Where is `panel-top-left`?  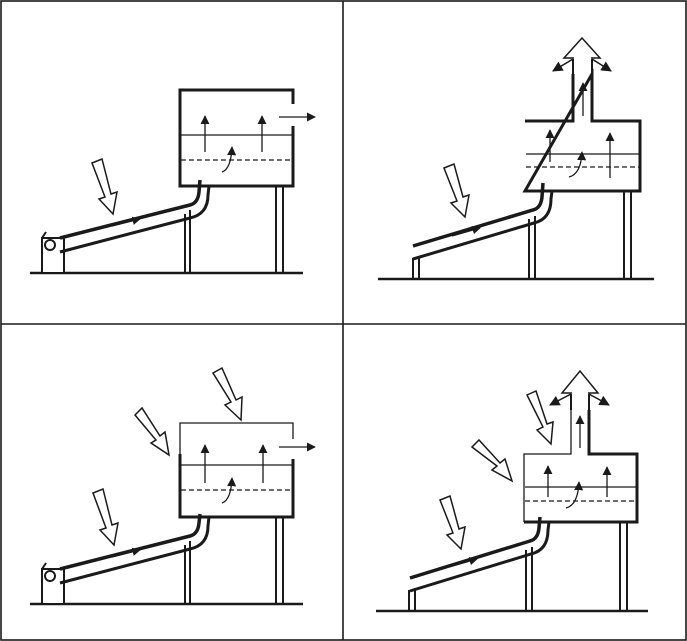 panel-top-left is located at coordinates (173, 181).